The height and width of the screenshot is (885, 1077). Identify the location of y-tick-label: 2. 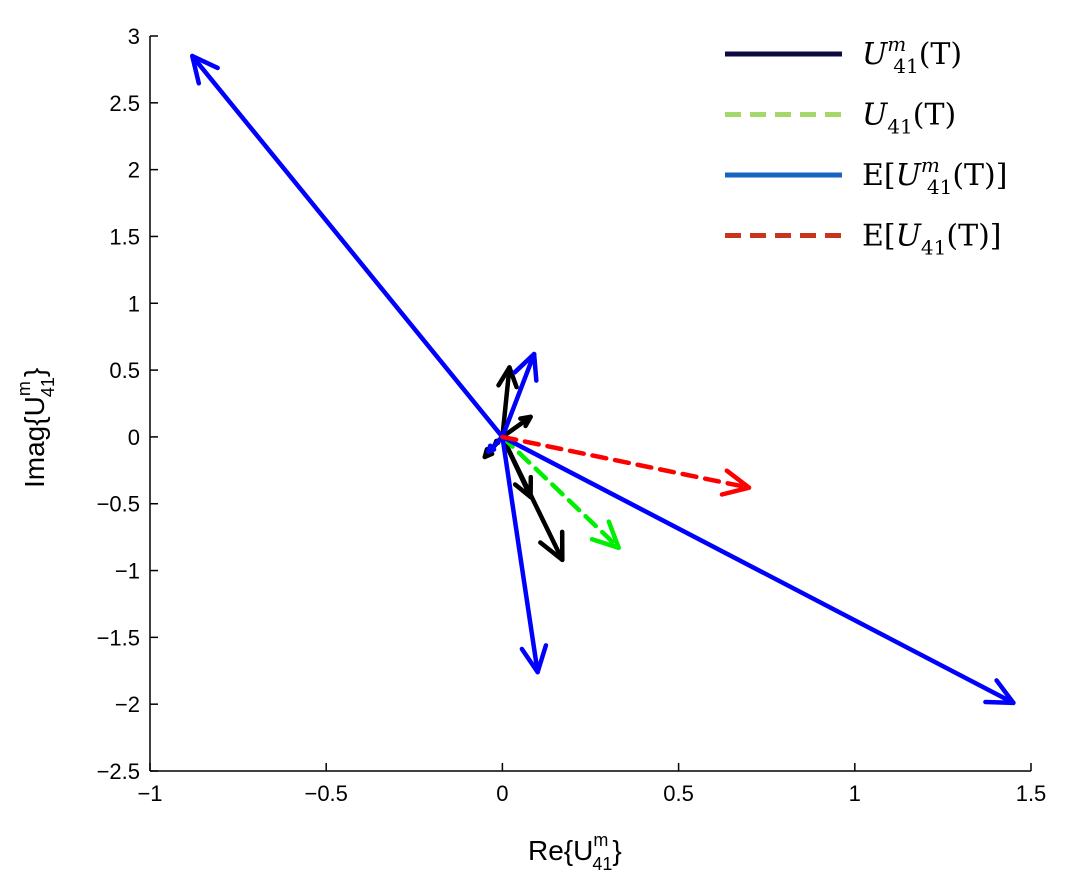
(134, 170).